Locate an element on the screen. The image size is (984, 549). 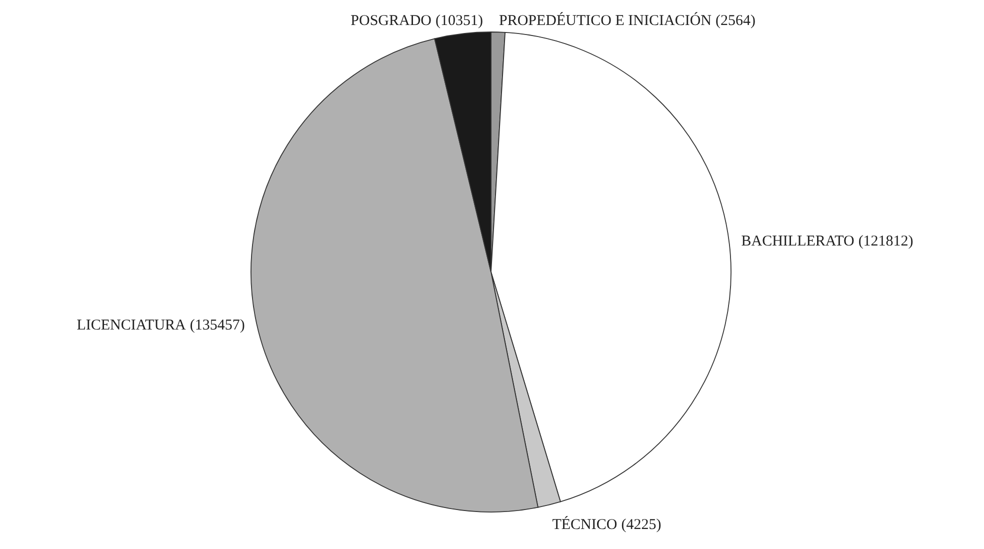
data-label: (121812) is located at coordinates (886, 242).